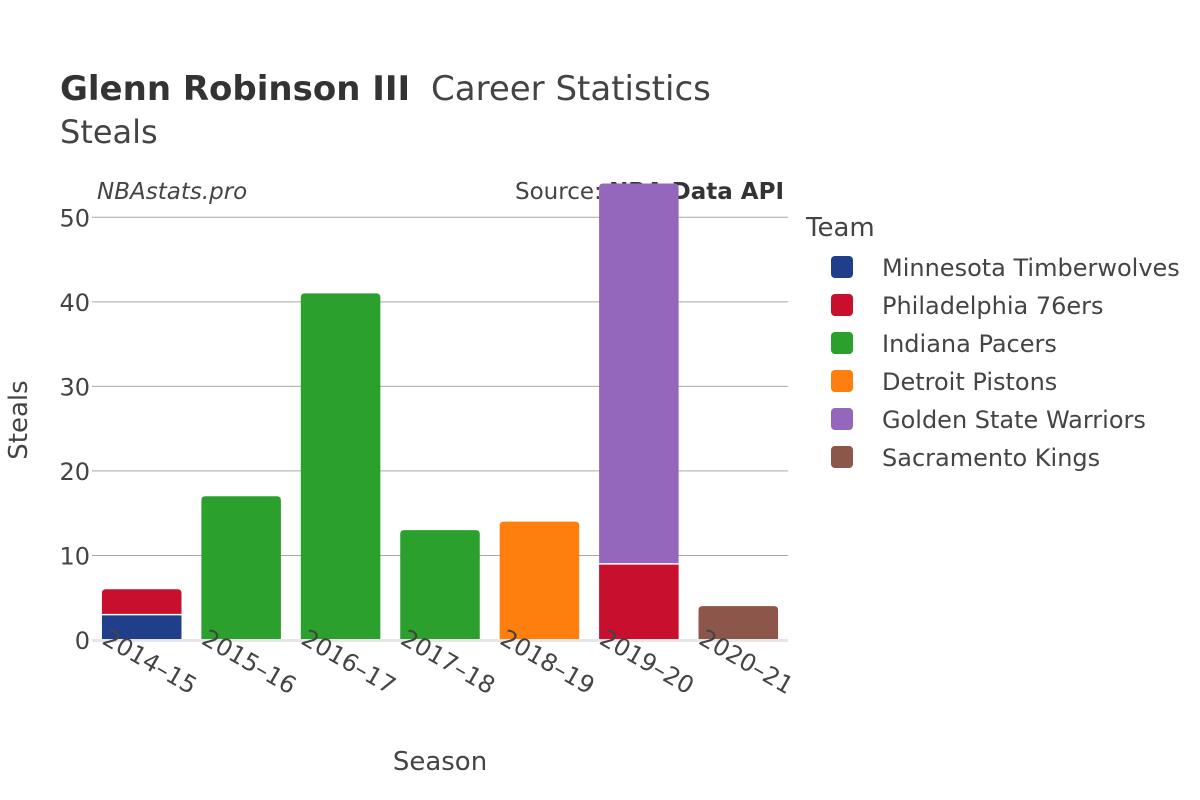  Describe the element at coordinates (840, 228) in the screenshot. I see `legend-title: Team` at that location.